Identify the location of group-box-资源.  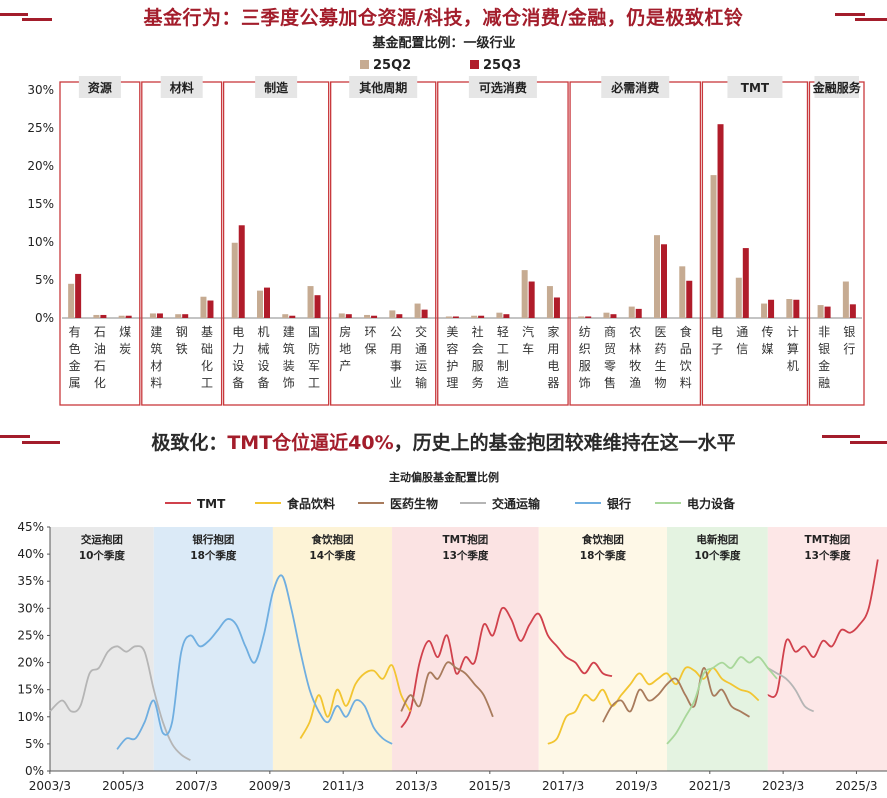
(100, 243).